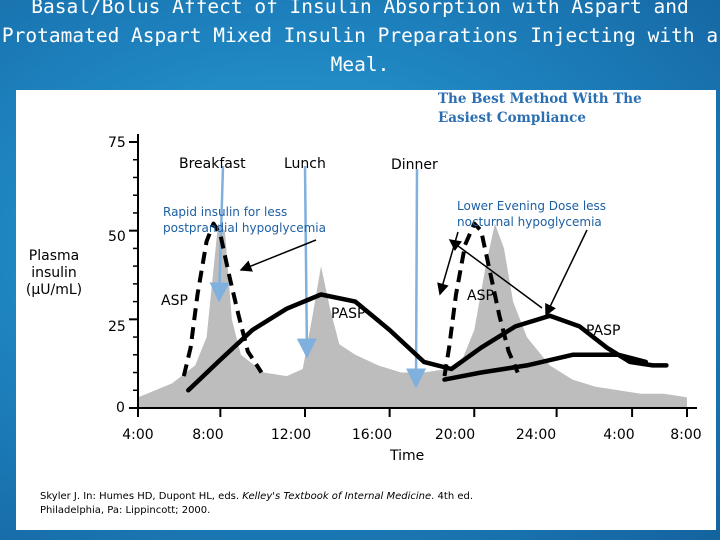 The height and width of the screenshot is (540, 720). What do you see at coordinates (360, 64) in the screenshot?
I see `title-line-3: Meal.` at bounding box center [360, 64].